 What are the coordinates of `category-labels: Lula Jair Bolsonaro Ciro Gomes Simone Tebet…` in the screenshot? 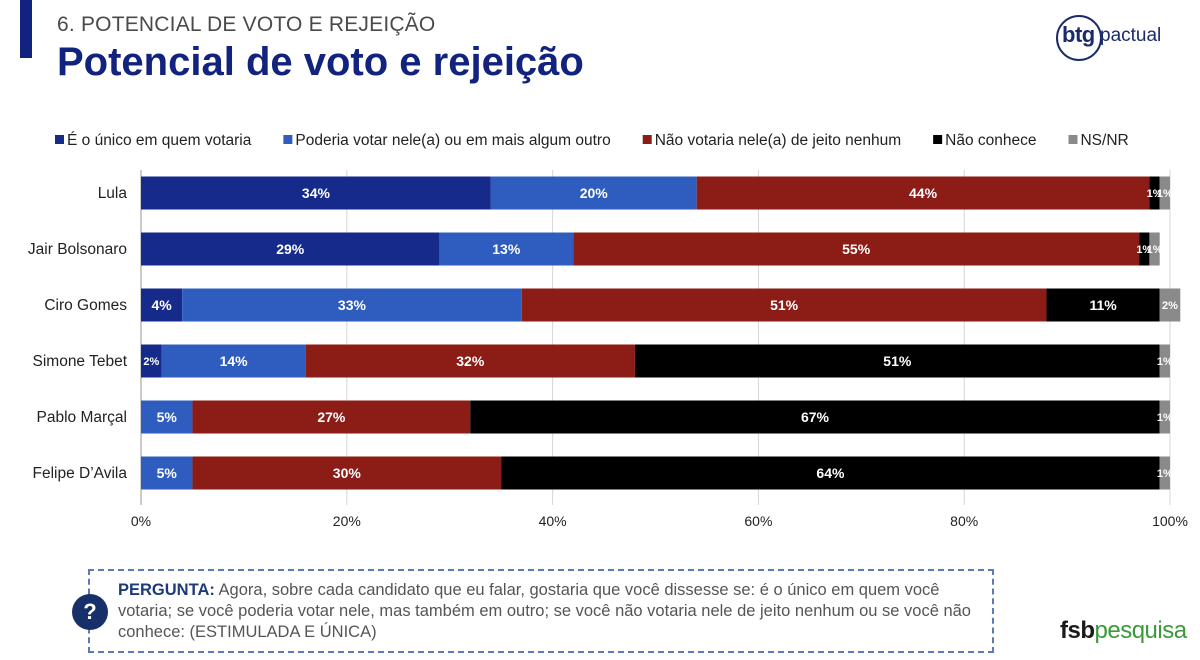 It's located at (78, 333).